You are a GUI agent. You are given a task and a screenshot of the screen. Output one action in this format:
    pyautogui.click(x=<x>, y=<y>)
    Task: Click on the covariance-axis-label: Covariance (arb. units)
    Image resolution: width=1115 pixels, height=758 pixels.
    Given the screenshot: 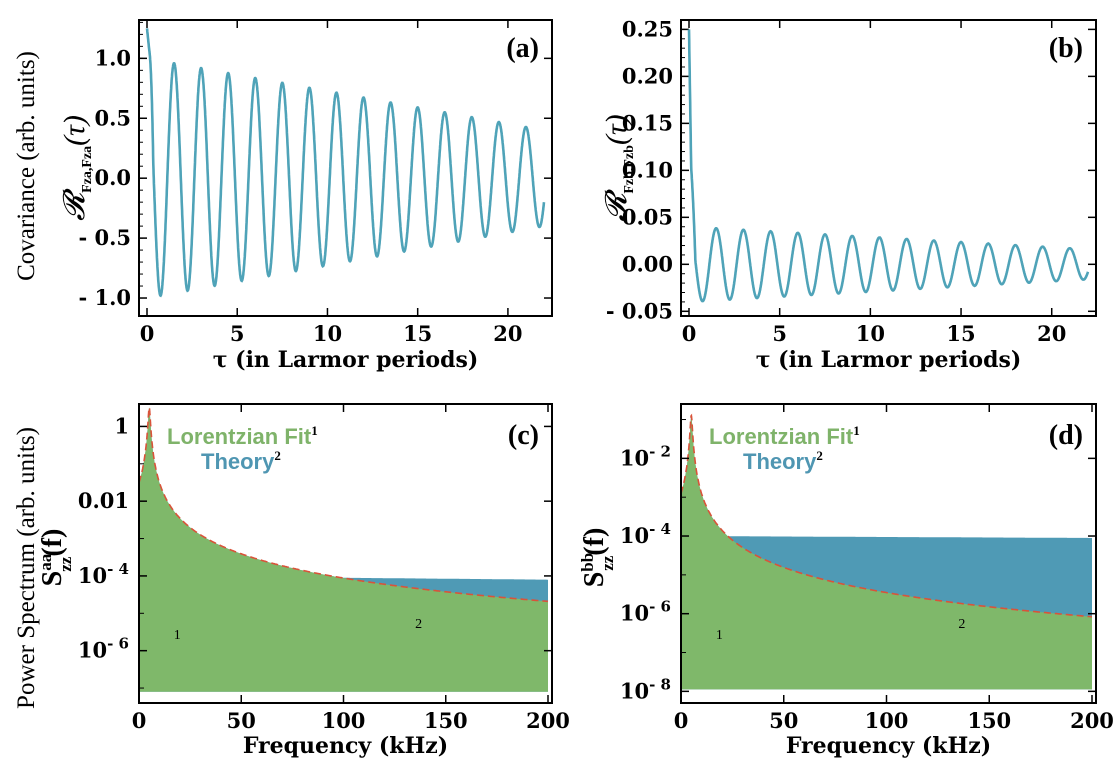 What is the action you would take?
    pyautogui.click(x=26, y=166)
    